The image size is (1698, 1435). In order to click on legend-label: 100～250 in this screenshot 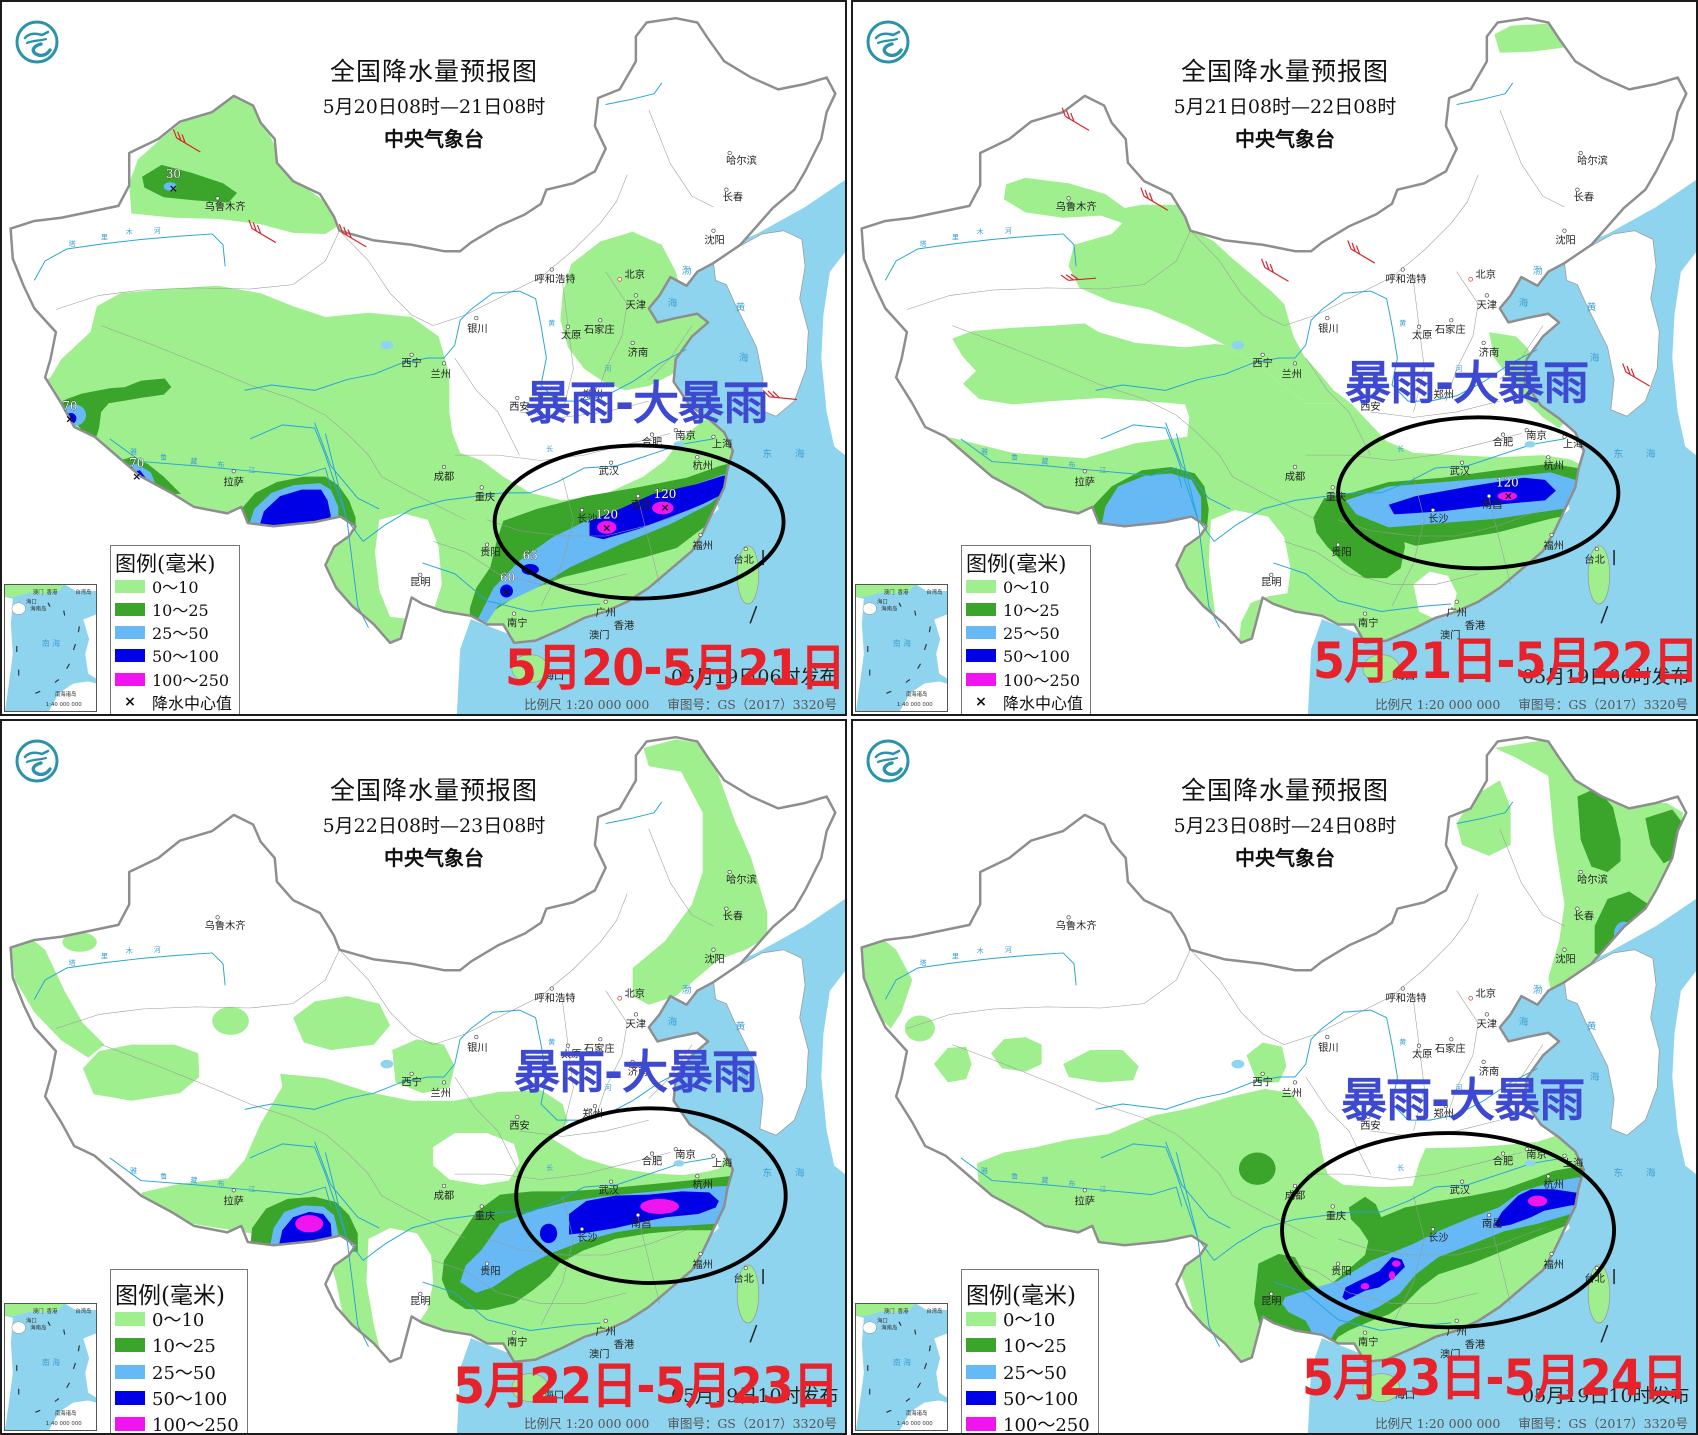, I will do `click(1046, 1425)`.